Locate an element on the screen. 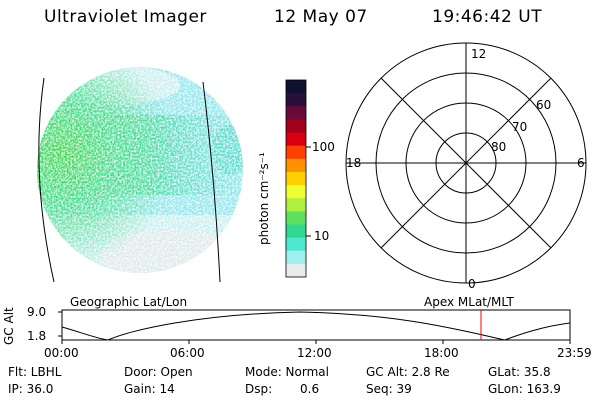 The height and width of the screenshot is (400, 600). dsp-value: 0.6 is located at coordinates (310, 389).